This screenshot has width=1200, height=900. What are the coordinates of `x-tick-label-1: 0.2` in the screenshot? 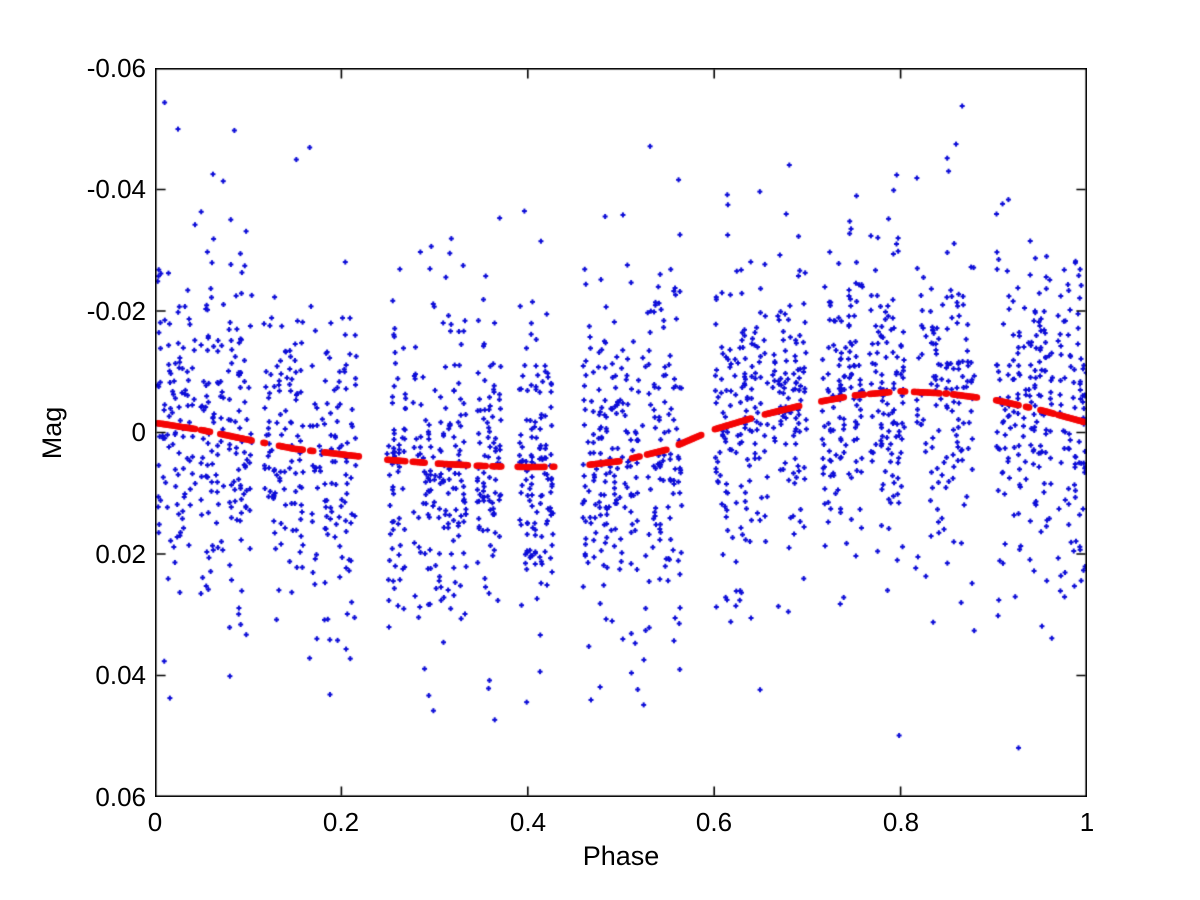 It's located at (341, 822).